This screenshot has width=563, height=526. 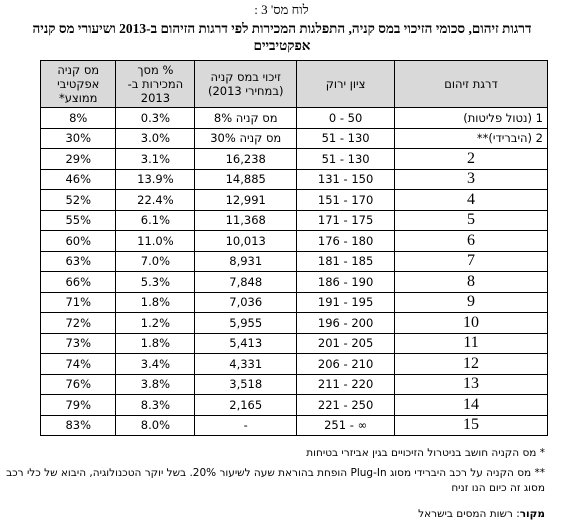 I want to click on table-cell: 10, so click(x=471, y=323).